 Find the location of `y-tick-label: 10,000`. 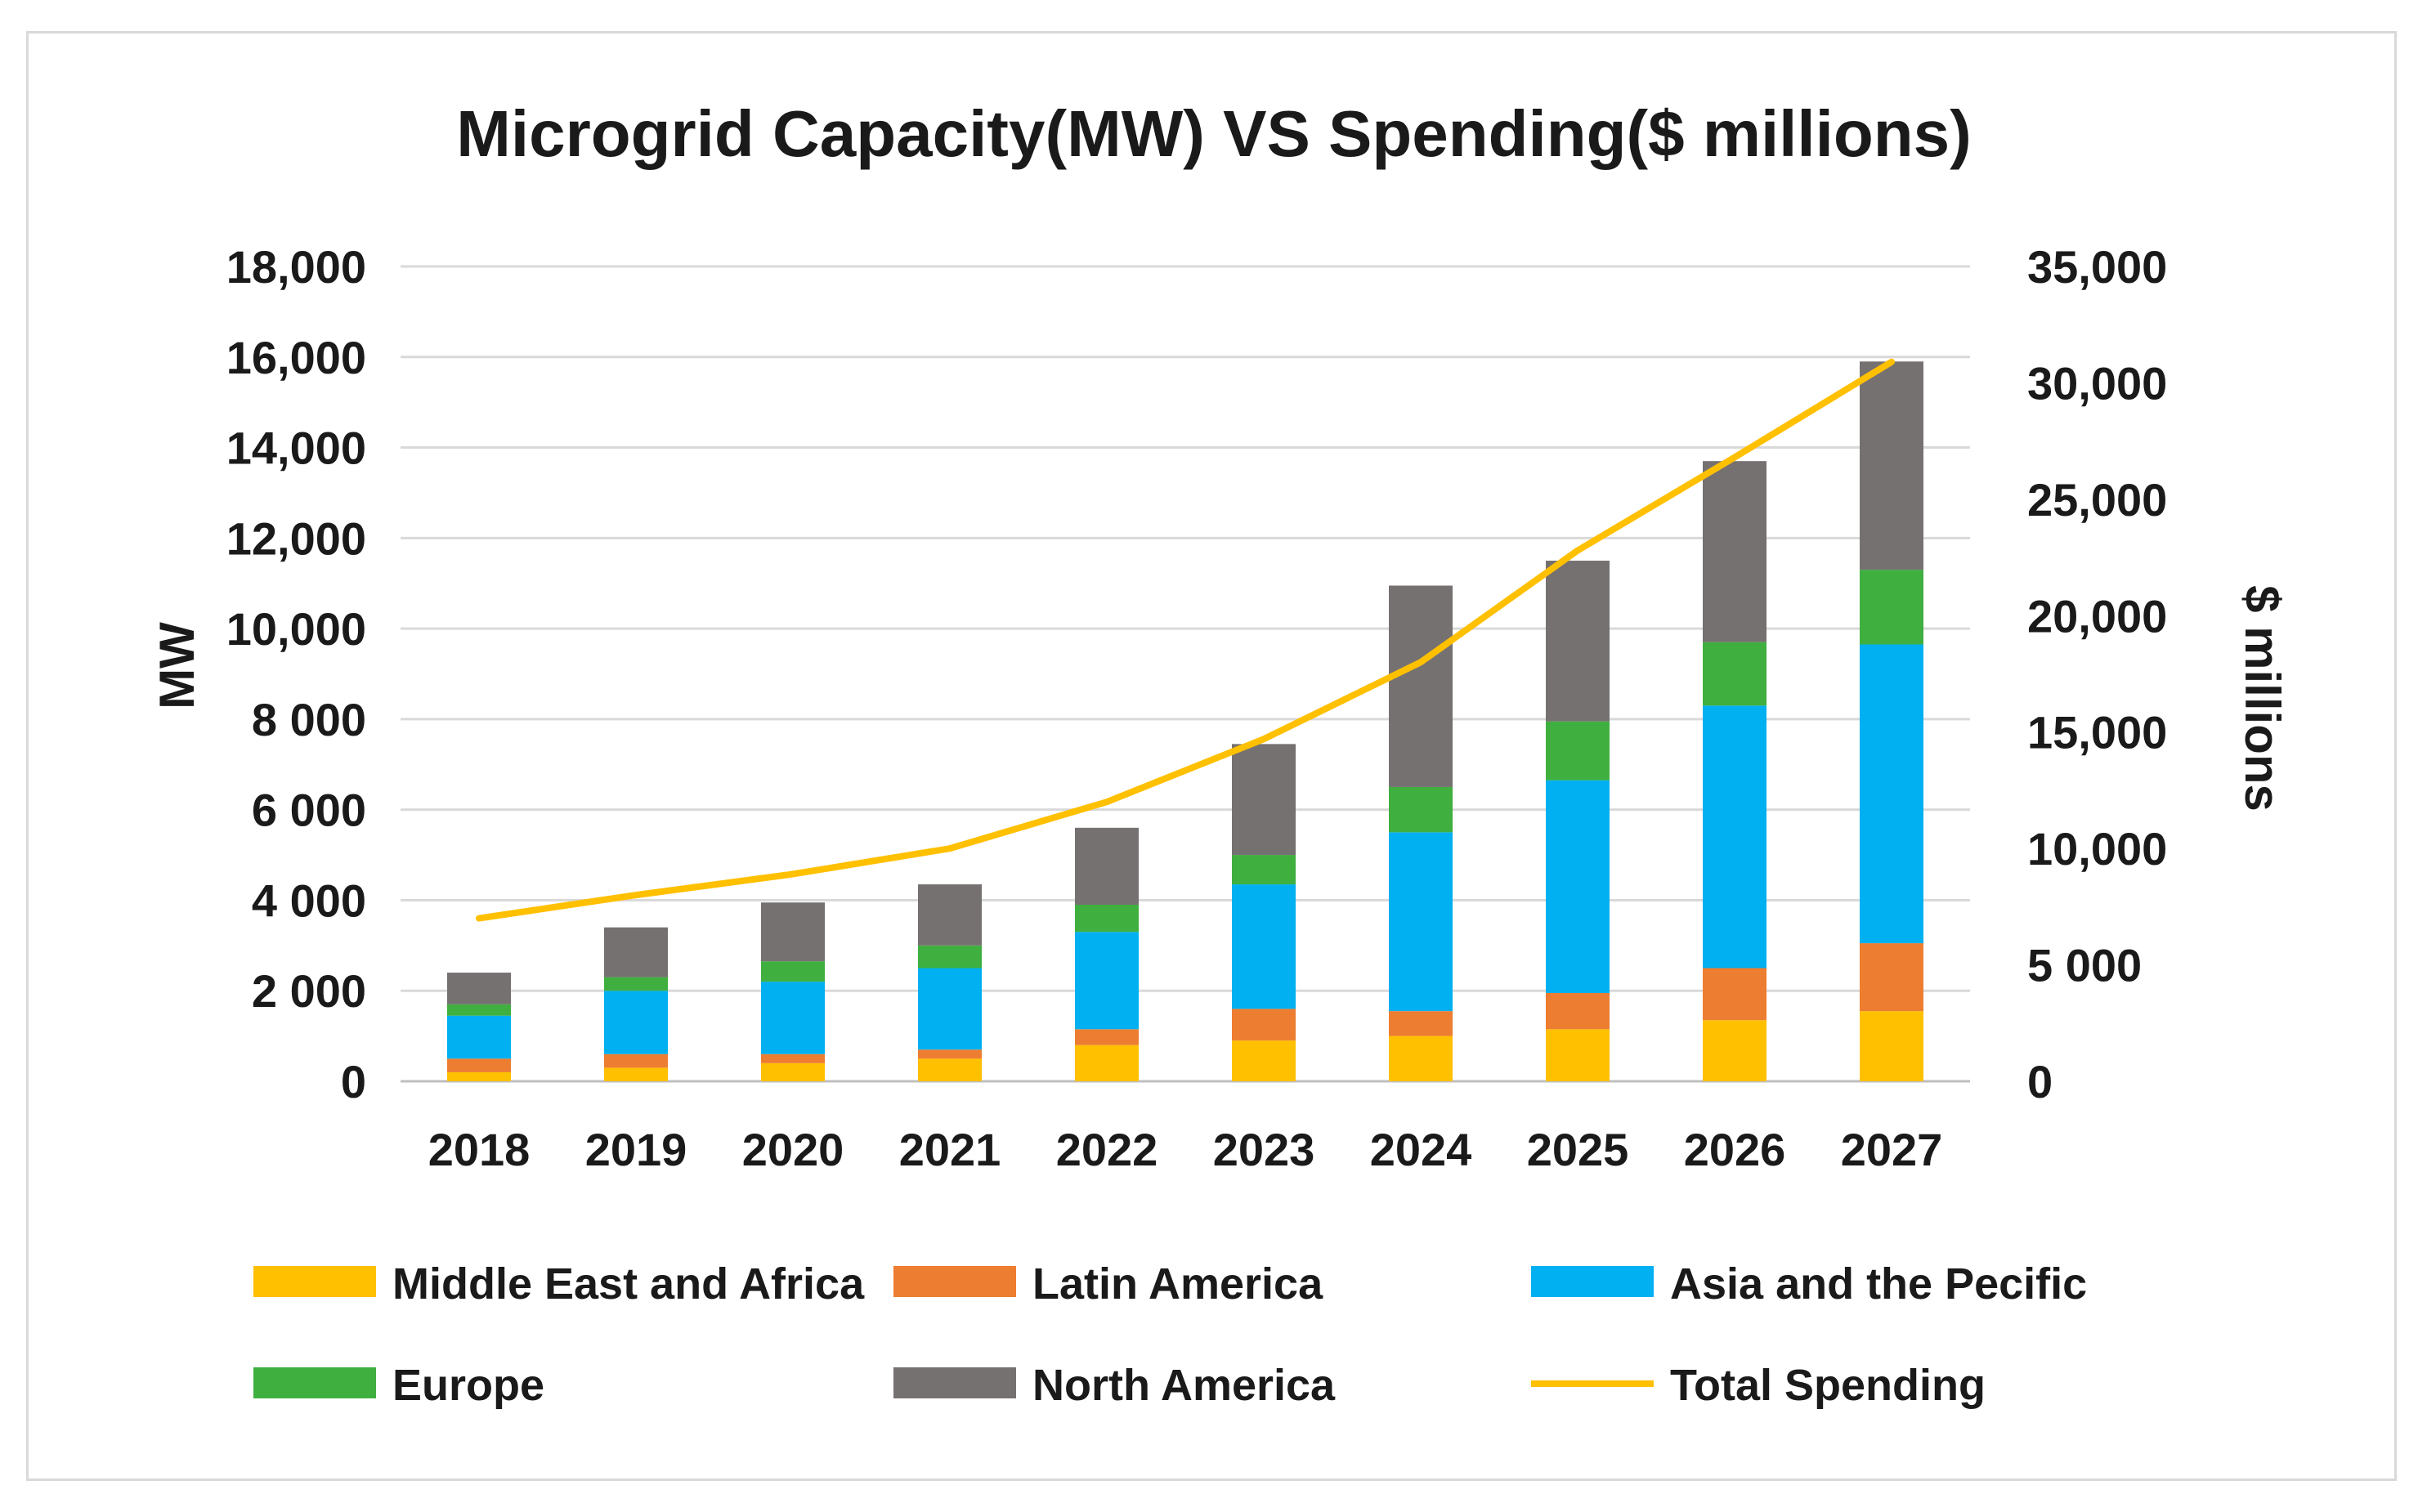

y-tick-label: 10,000 is located at coordinates (296, 629).